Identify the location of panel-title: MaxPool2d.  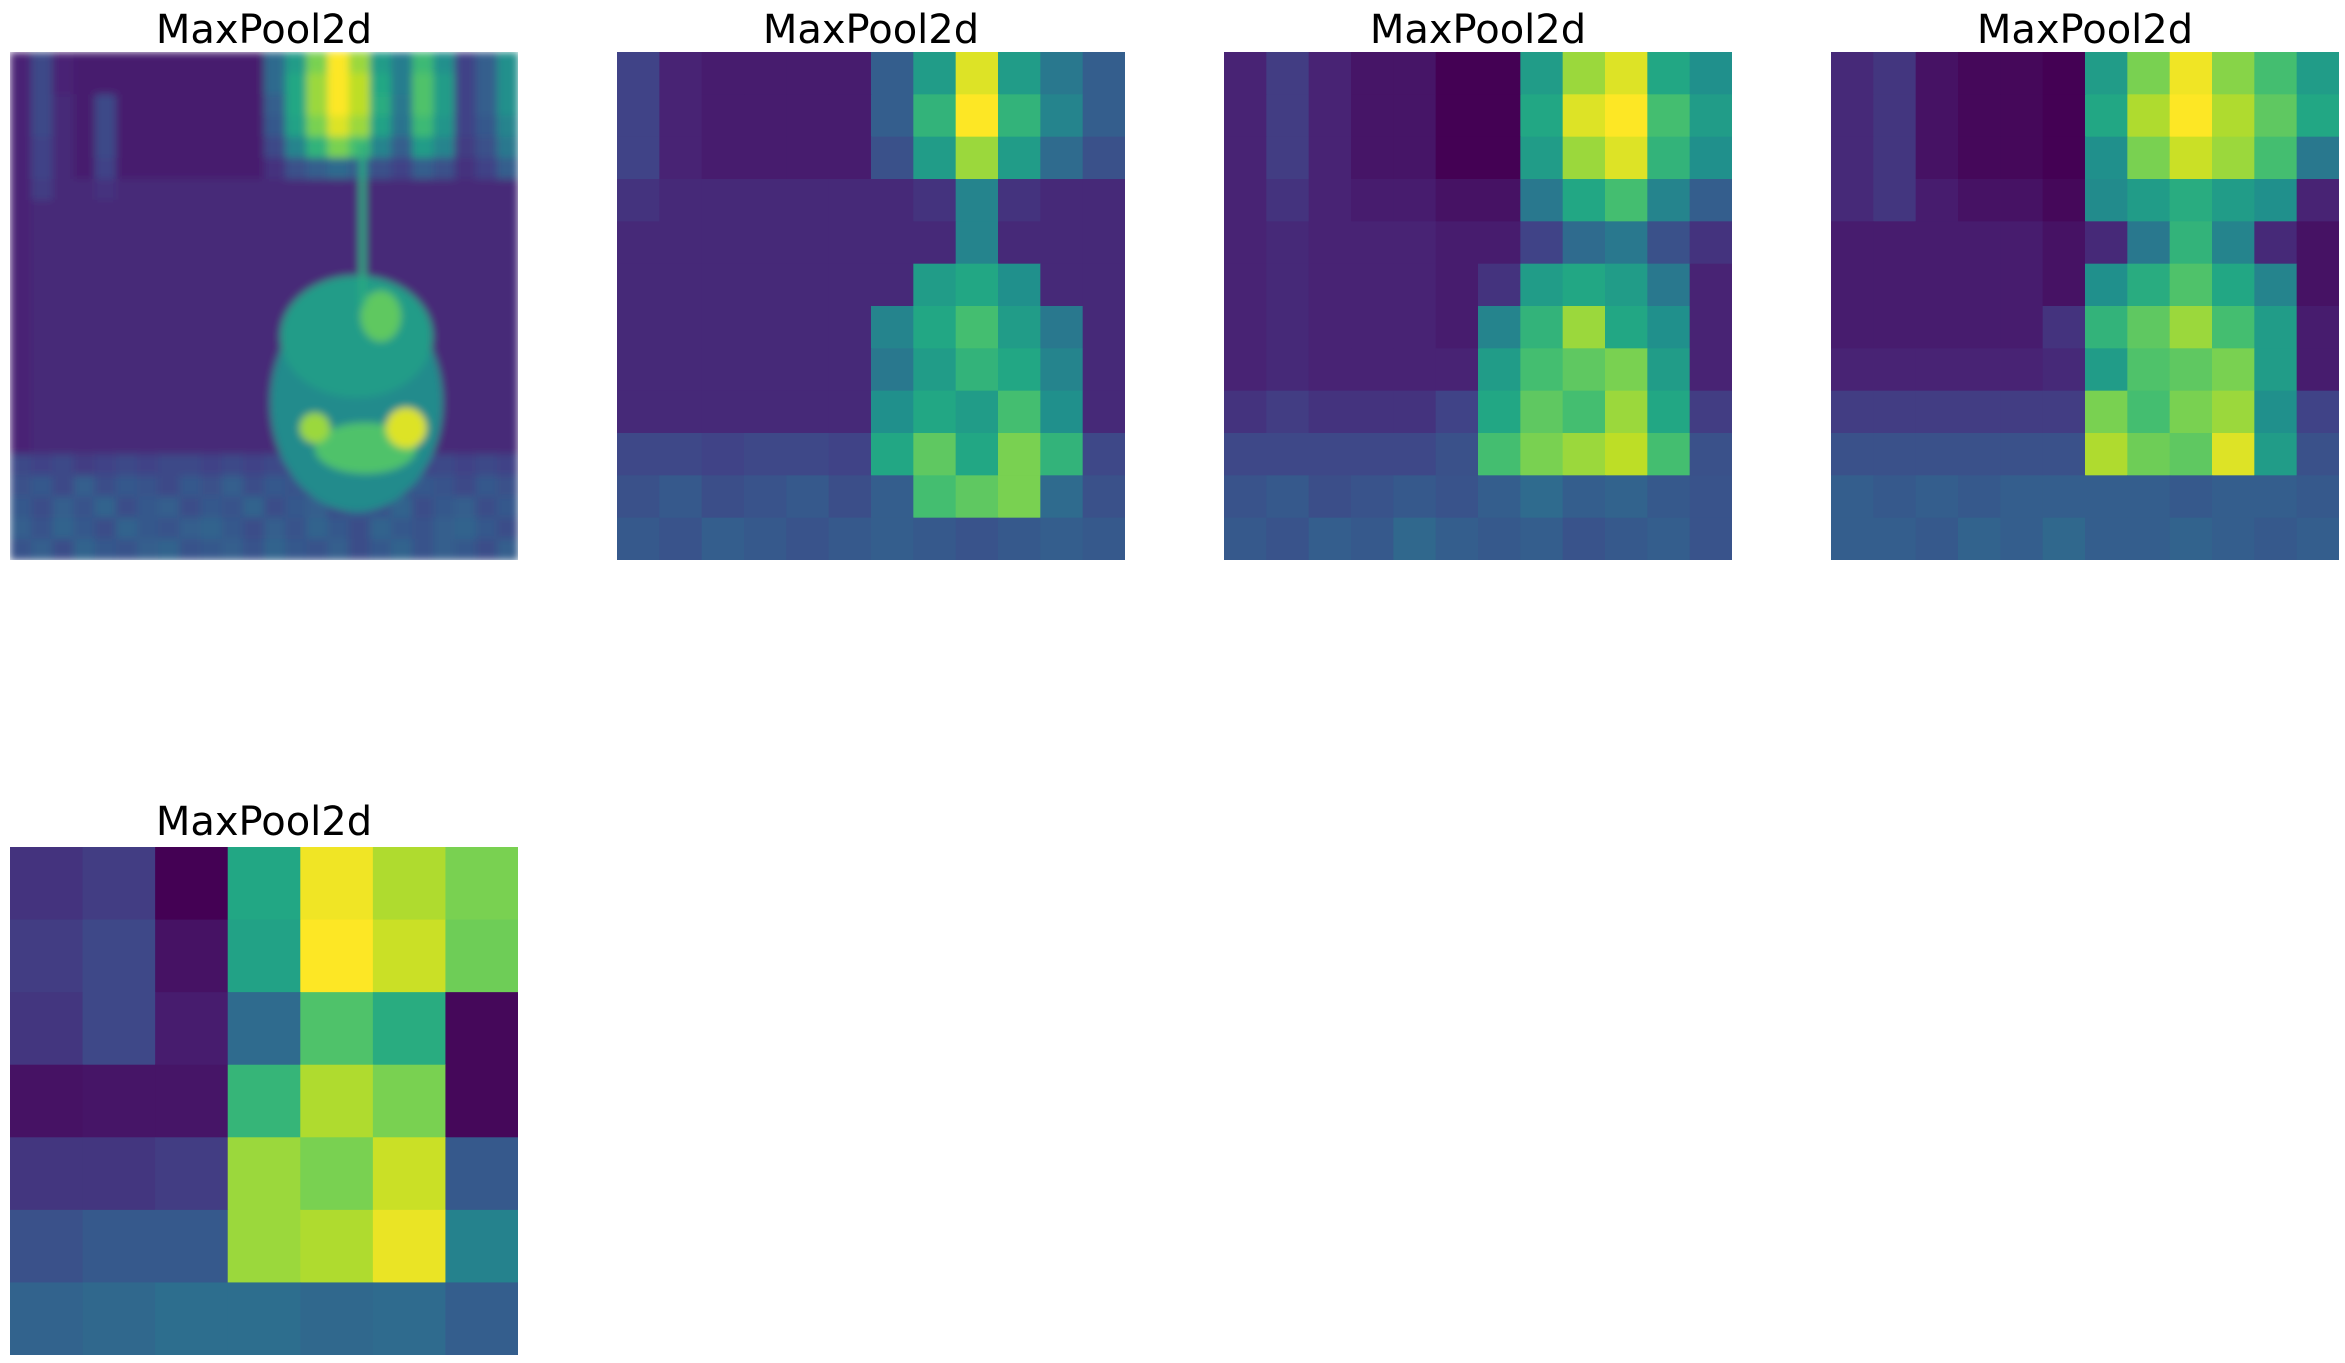
(264, 30).